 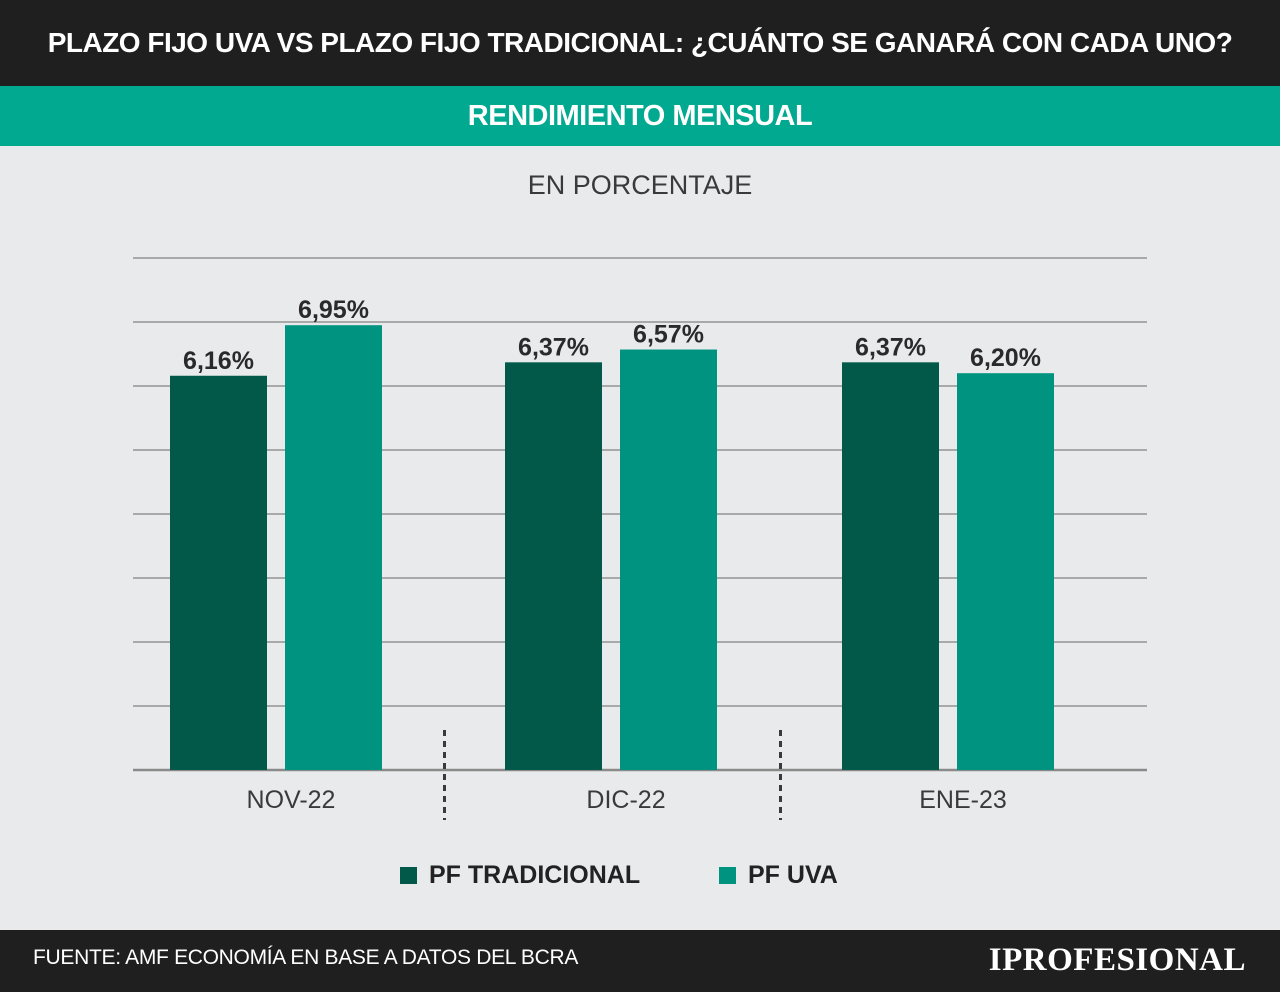 What do you see at coordinates (1117, 960) in the screenshot?
I see `brand-logo: IPROFESIONAL` at bounding box center [1117, 960].